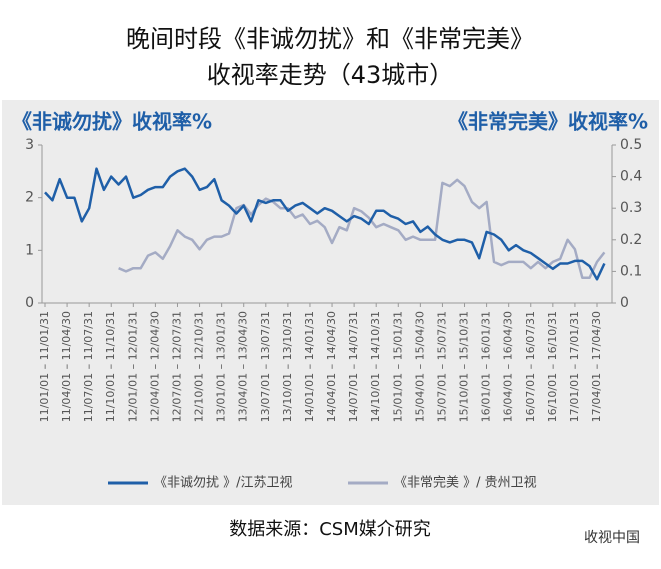 Image resolution: width=661 pixels, height=569 pixels. What do you see at coordinates (552, 366) in the screenshot?
I see `x-tick-label: 16/10/01 – 16/10/31` at bounding box center [552, 366].